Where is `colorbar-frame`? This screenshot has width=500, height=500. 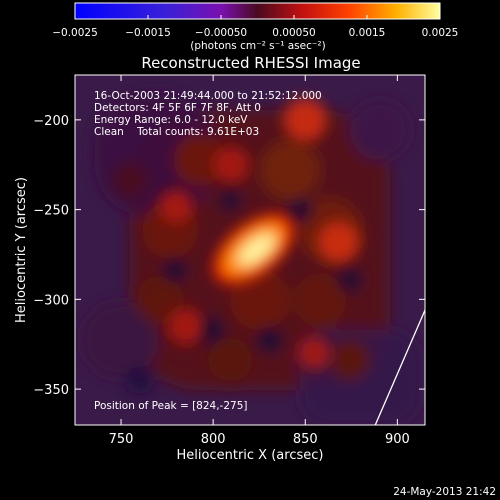
colorbar-frame is located at coordinates (257, 11).